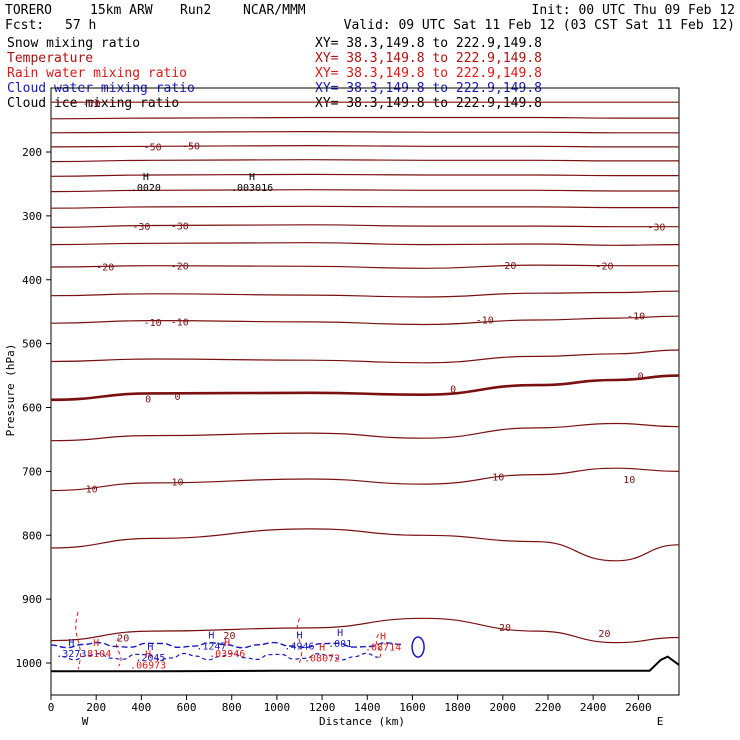 The height and width of the screenshot is (740, 740). I want to click on contour-label-5: -30, so click(656, 228).